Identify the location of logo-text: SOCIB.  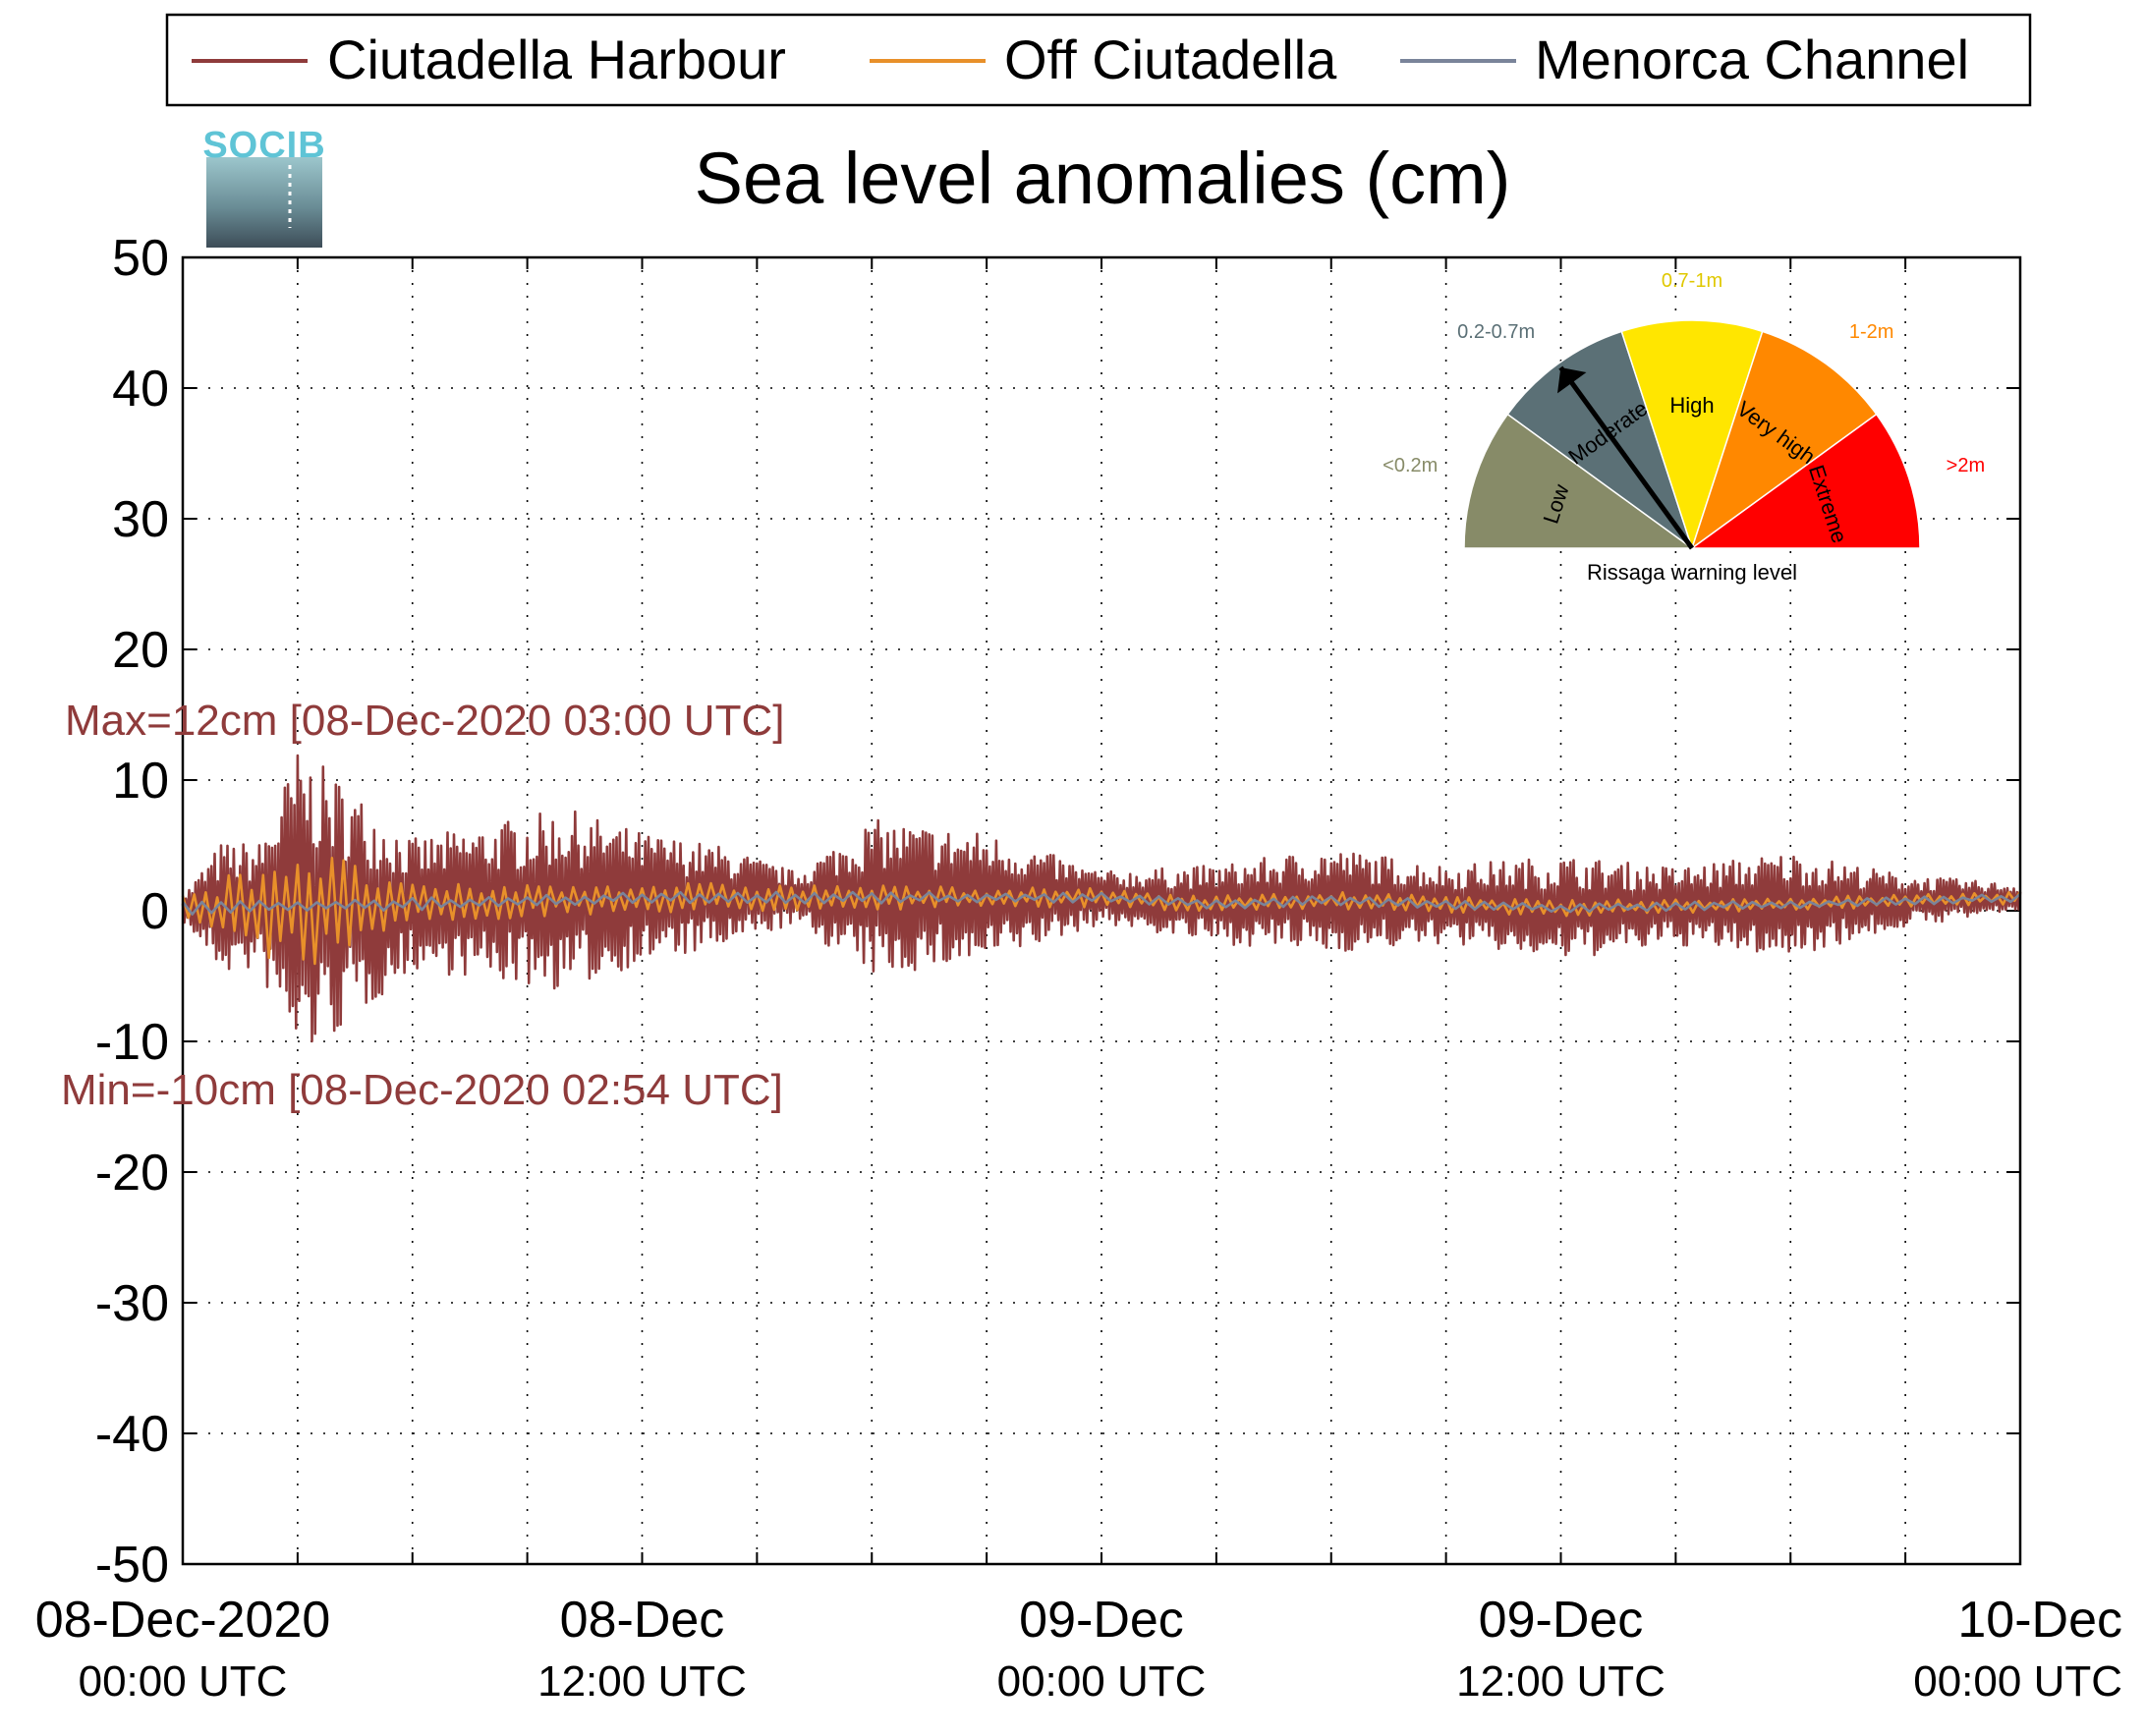
(263, 145).